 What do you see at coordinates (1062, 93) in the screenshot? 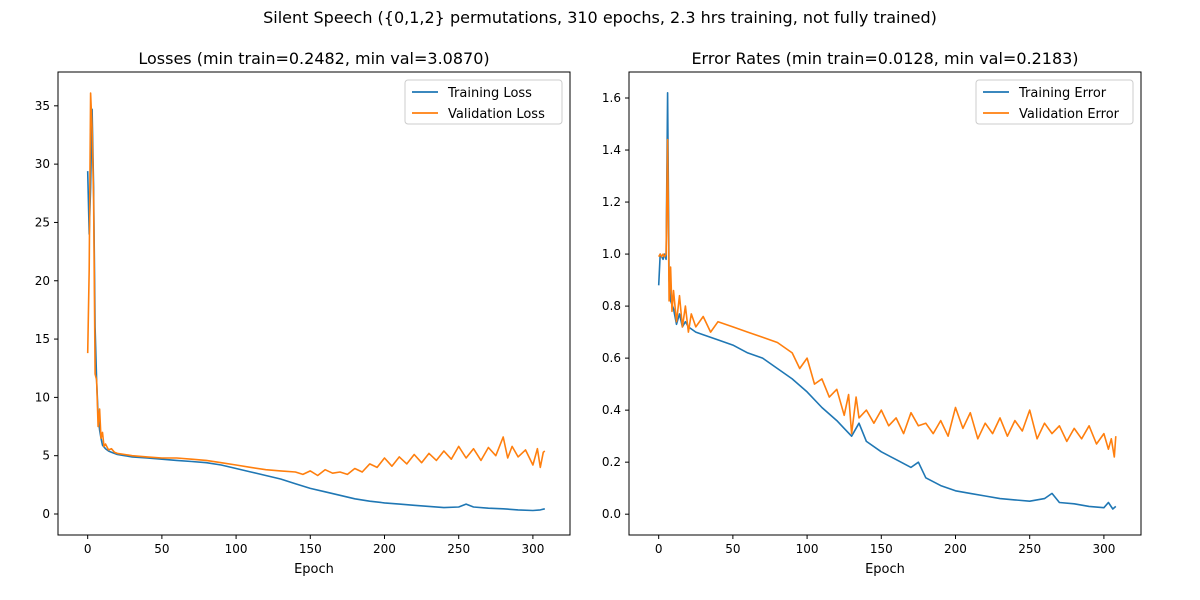
I see `legend-label: Training Error` at bounding box center [1062, 93].